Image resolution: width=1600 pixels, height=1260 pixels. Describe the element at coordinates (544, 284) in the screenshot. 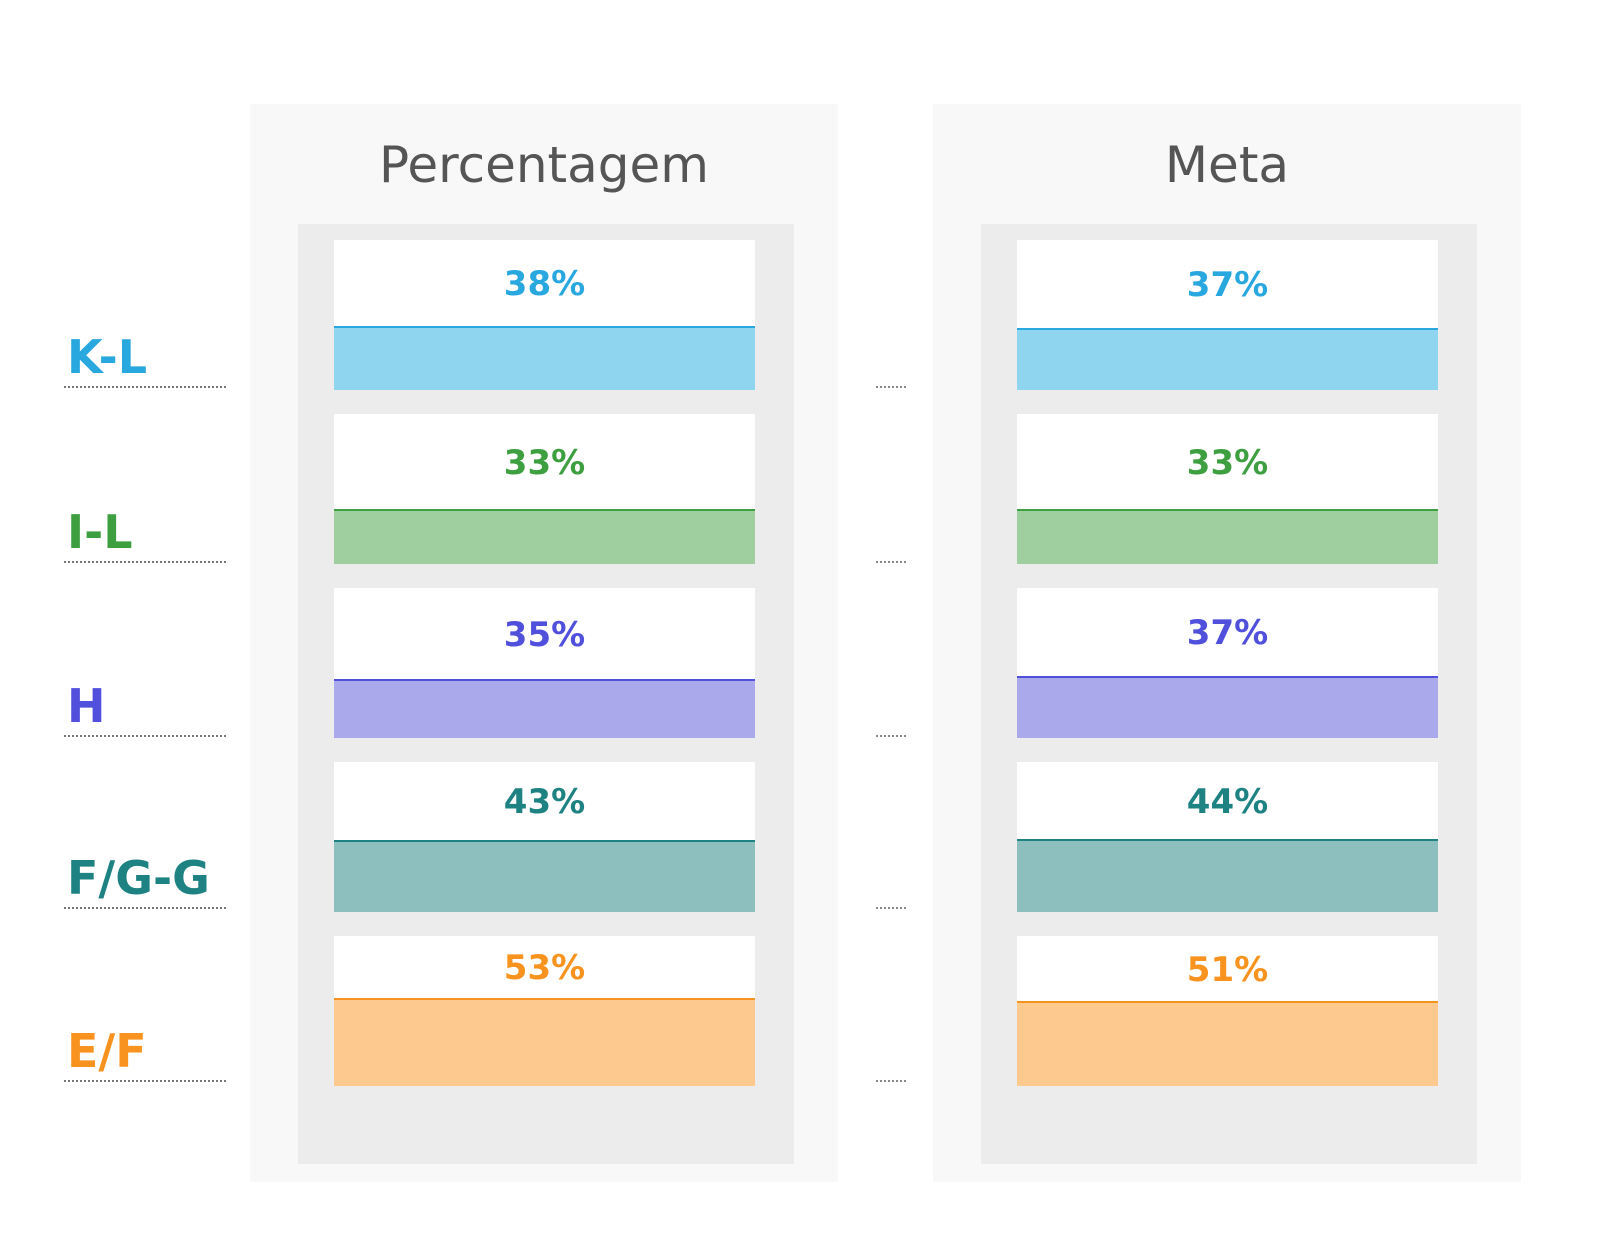

I see `value-label: 38%` at that location.